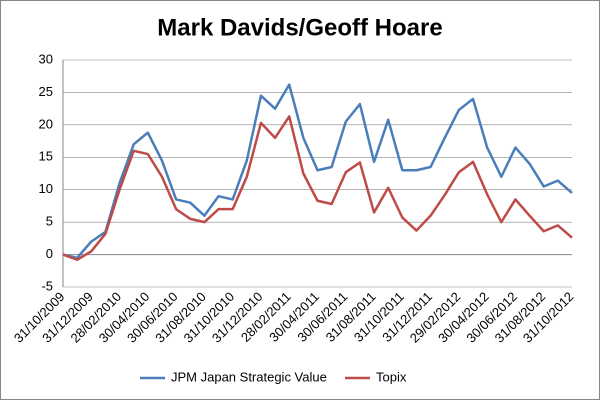  Describe the element at coordinates (249, 376) in the screenshot. I see `legend-label: JPM Japan Strategic Value` at that location.